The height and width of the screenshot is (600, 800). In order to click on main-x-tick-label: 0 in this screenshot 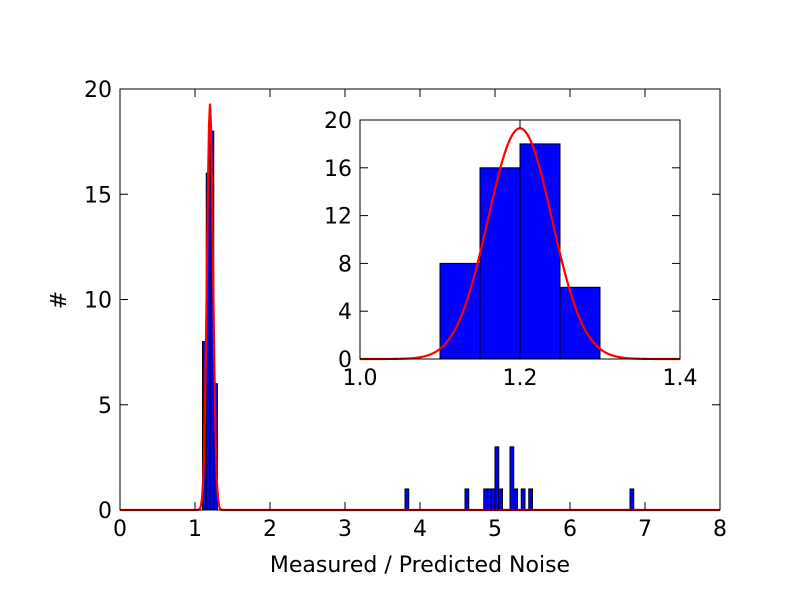, I will do `click(120, 529)`.